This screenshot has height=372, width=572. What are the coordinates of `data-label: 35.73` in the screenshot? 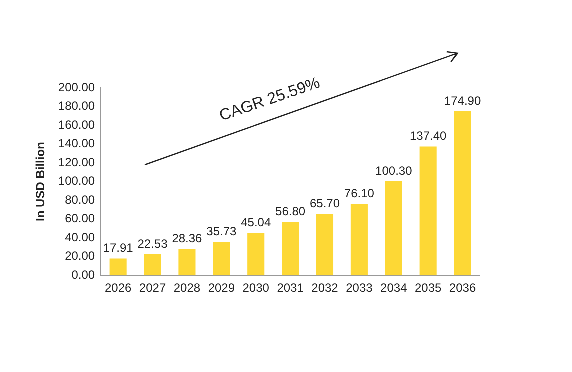 It's located at (221, 231).